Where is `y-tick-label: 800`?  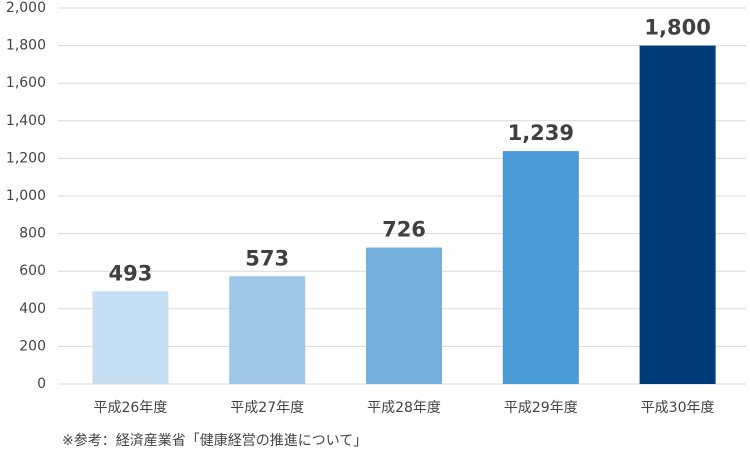
y-tick-label: 800 is located at coordinates (32, 234).